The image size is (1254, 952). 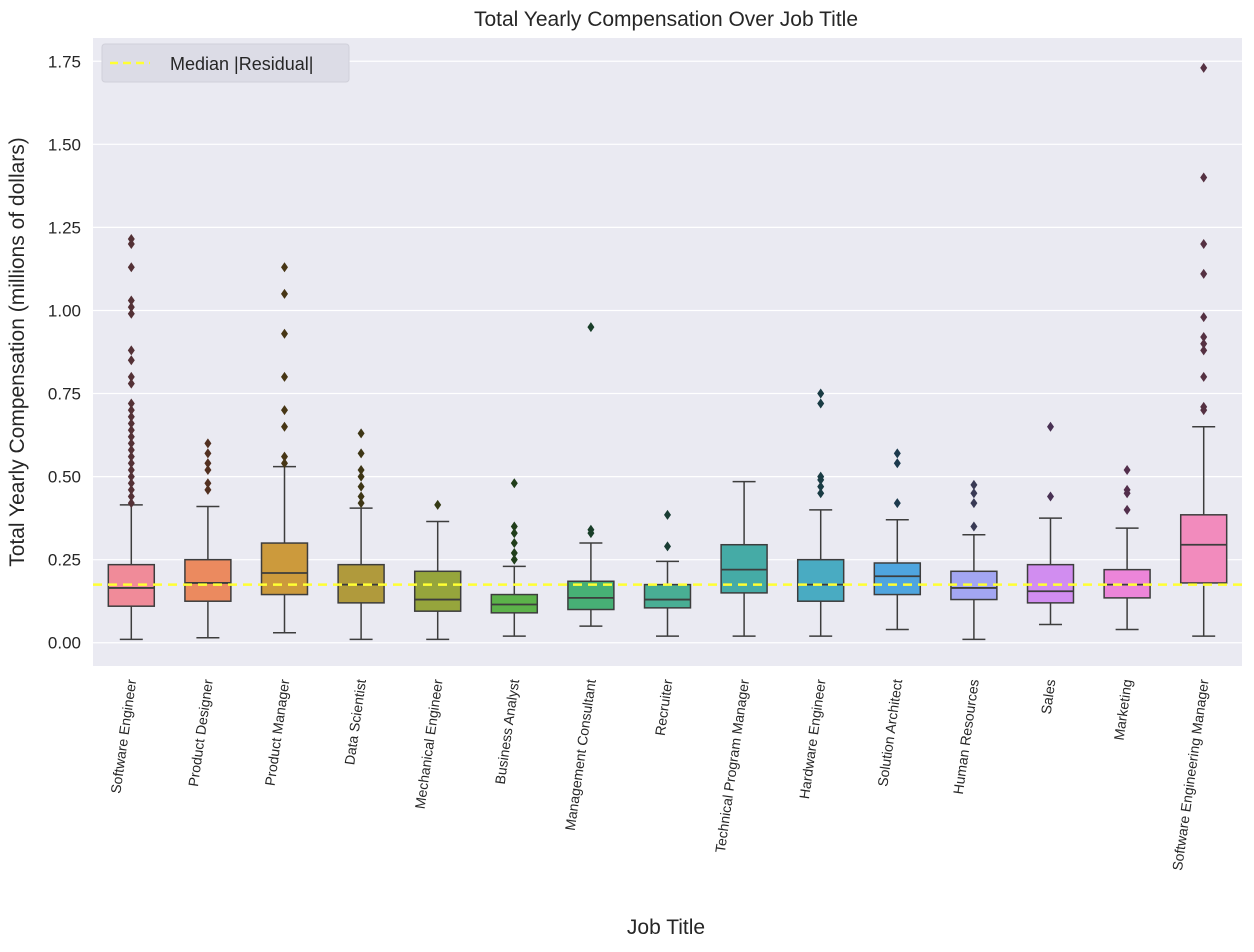 What do you see at coordinates (241, 64) in the screenshot?
I see `legend-label: Median |Residual|` at bounding box center [241, 64].